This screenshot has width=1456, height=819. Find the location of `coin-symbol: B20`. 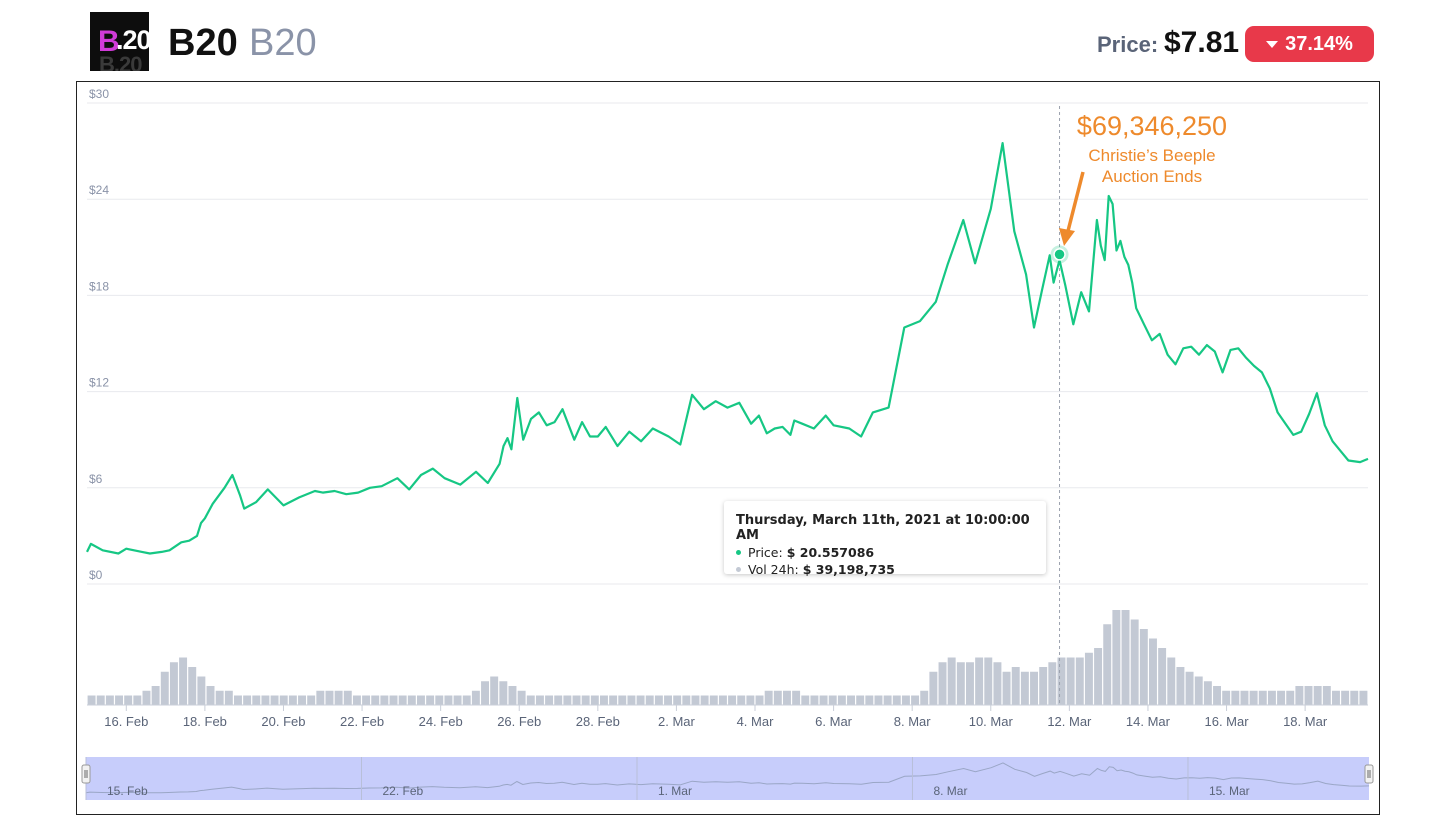

coin-symbol: B20 is located at coordinates (283, 43).